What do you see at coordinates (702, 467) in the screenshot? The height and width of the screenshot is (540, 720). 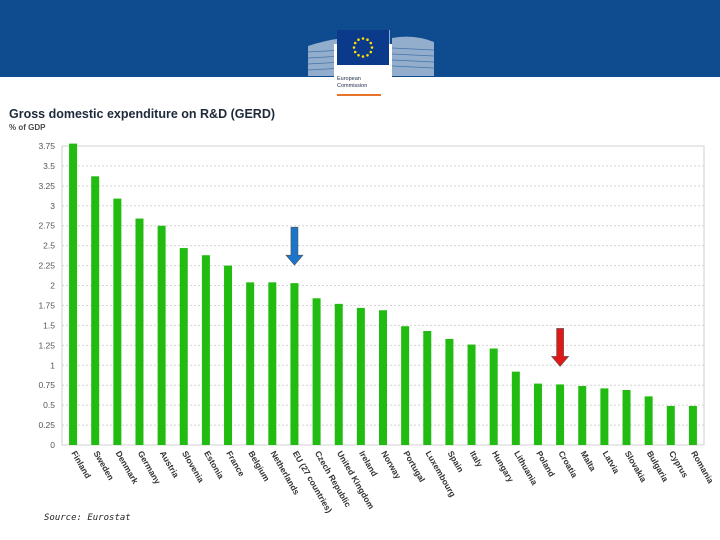 I see `x-tick-label: Romania` at bounding box center [702, 467].